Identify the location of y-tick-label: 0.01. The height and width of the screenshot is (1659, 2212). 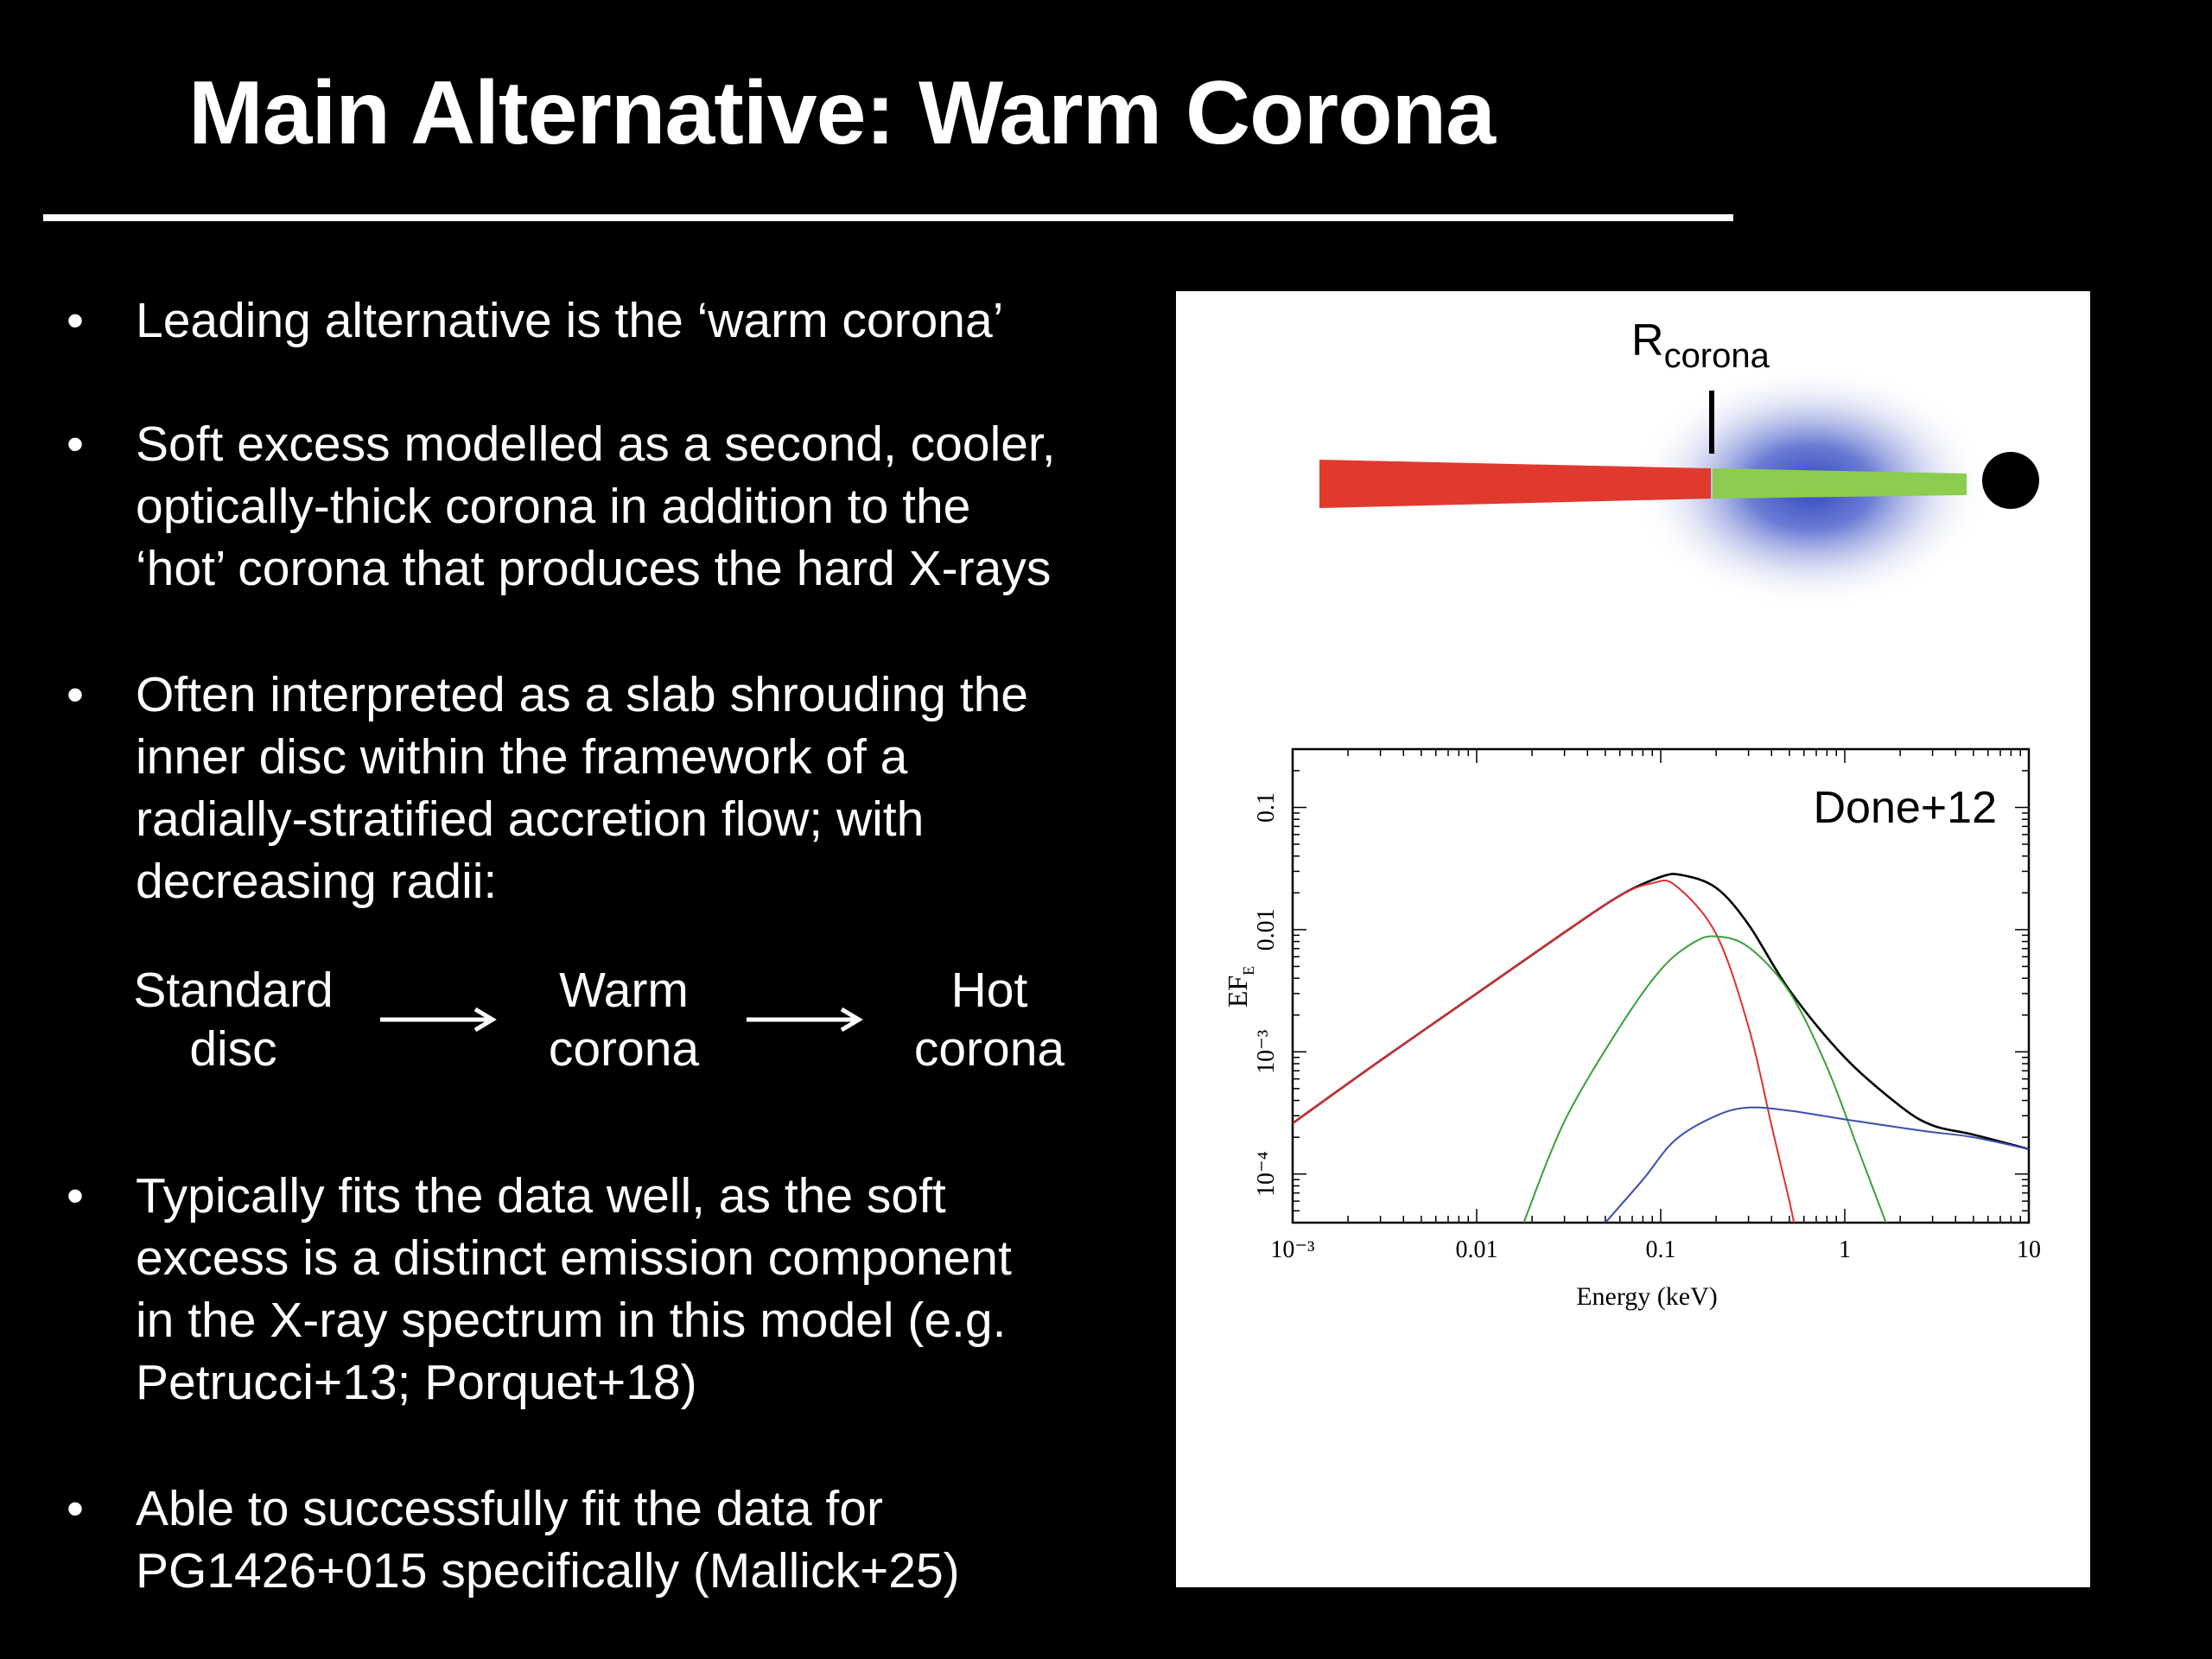
(1266, 929).